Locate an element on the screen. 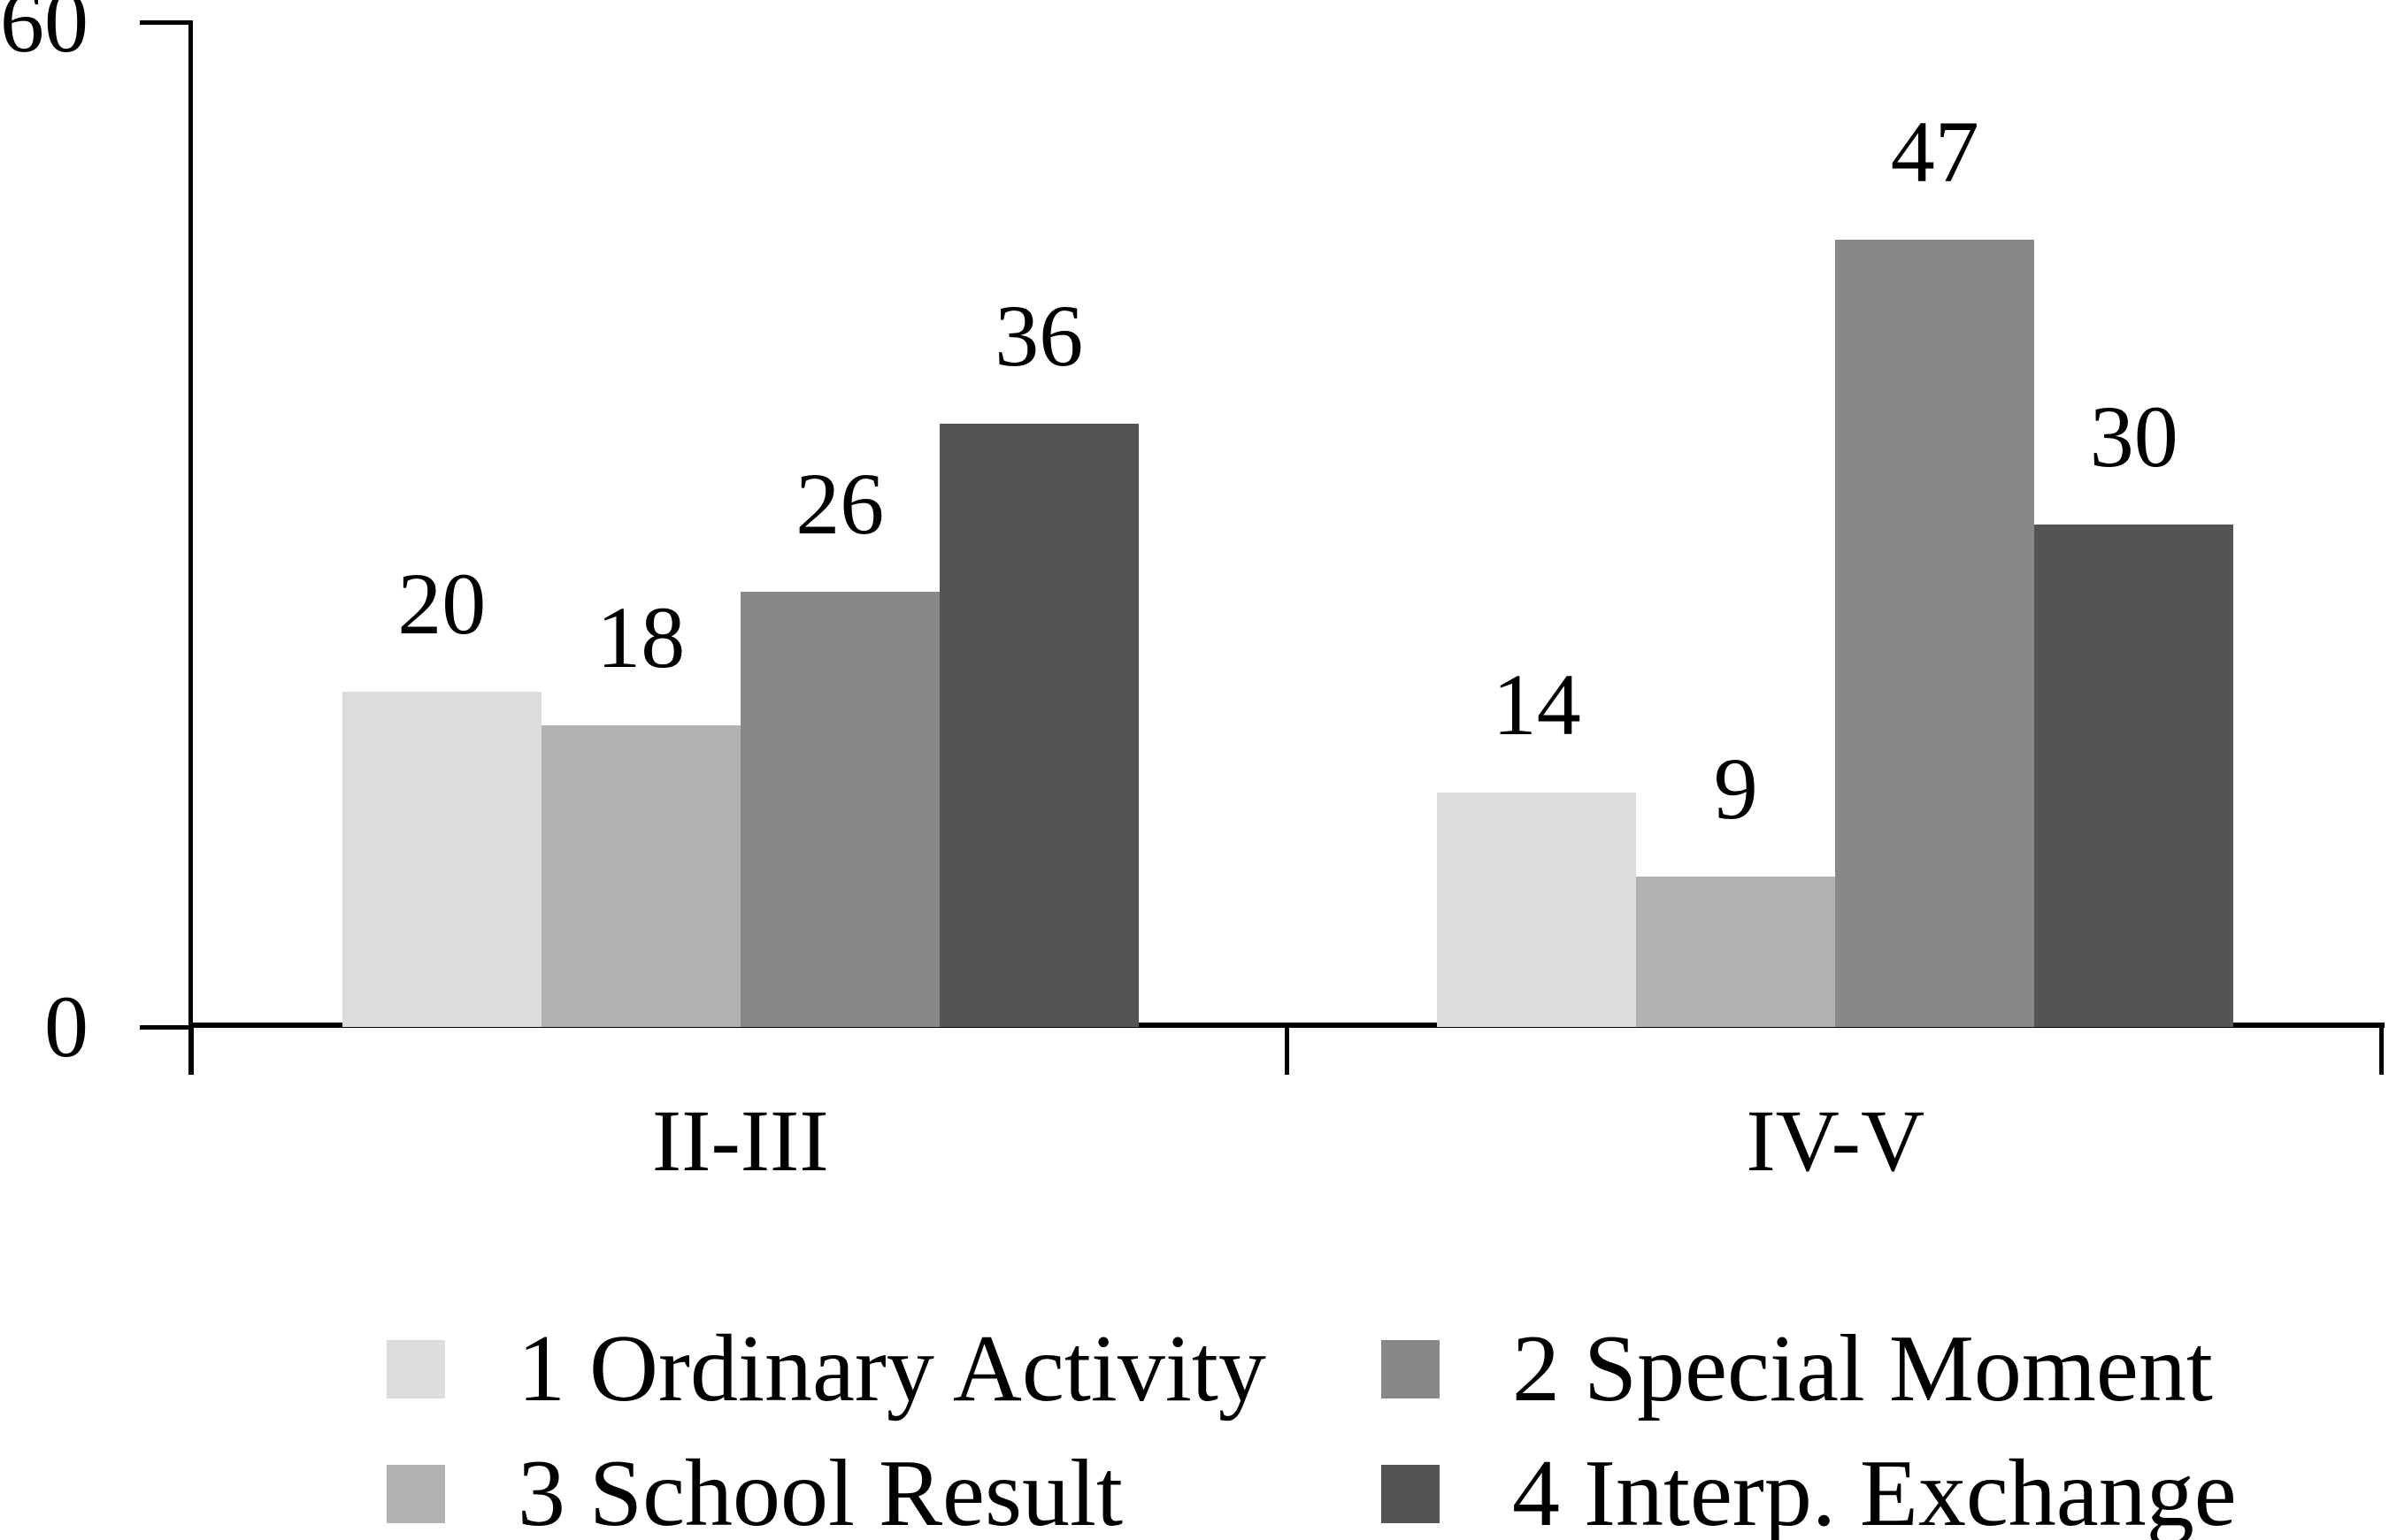 The image size is (2389, 1540). bar-value-label: 18 is located at coordinates (641, 637).